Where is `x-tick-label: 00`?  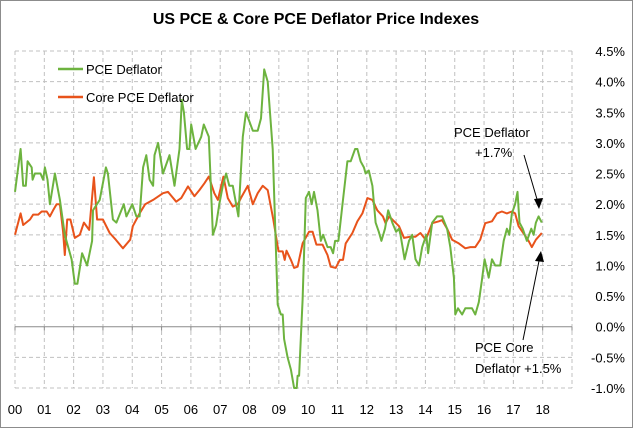 x-tick-label: 00 is located at coordinates (15, 409).